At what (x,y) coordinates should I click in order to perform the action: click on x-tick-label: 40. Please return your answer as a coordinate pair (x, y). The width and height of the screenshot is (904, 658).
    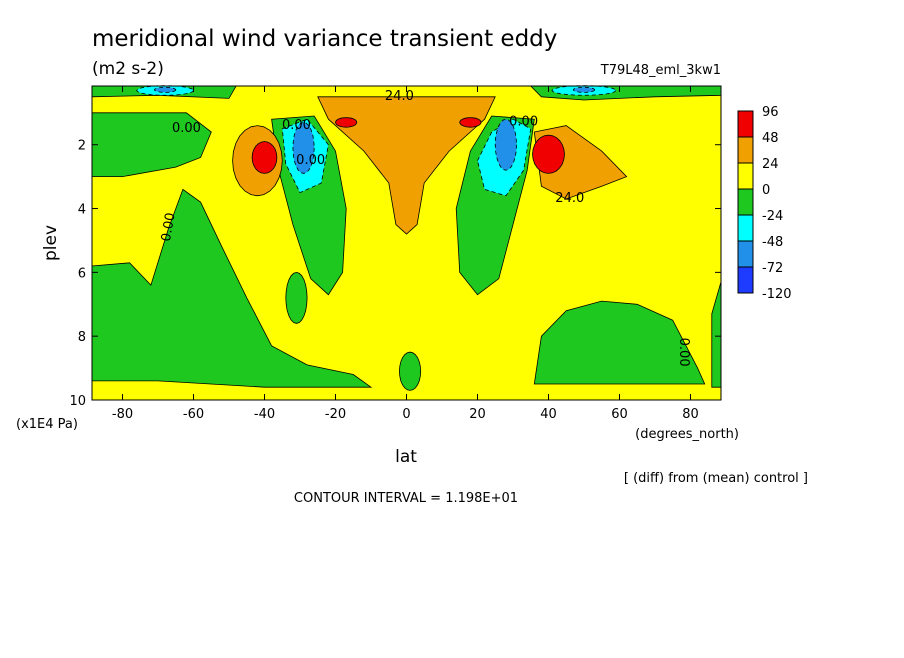
    Looking at the image, I should click on (548, 414).